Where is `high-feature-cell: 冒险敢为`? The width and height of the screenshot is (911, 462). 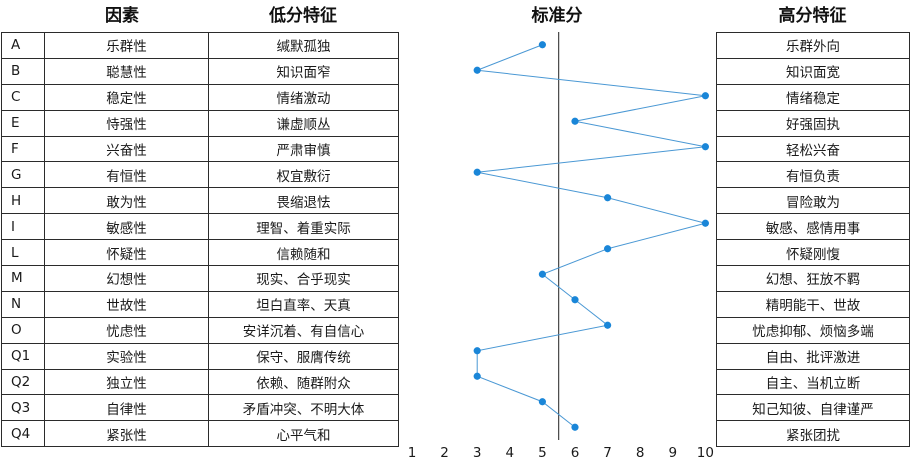
high-feature-cell: 冒险敢为 is located at coordinates (813, 201).